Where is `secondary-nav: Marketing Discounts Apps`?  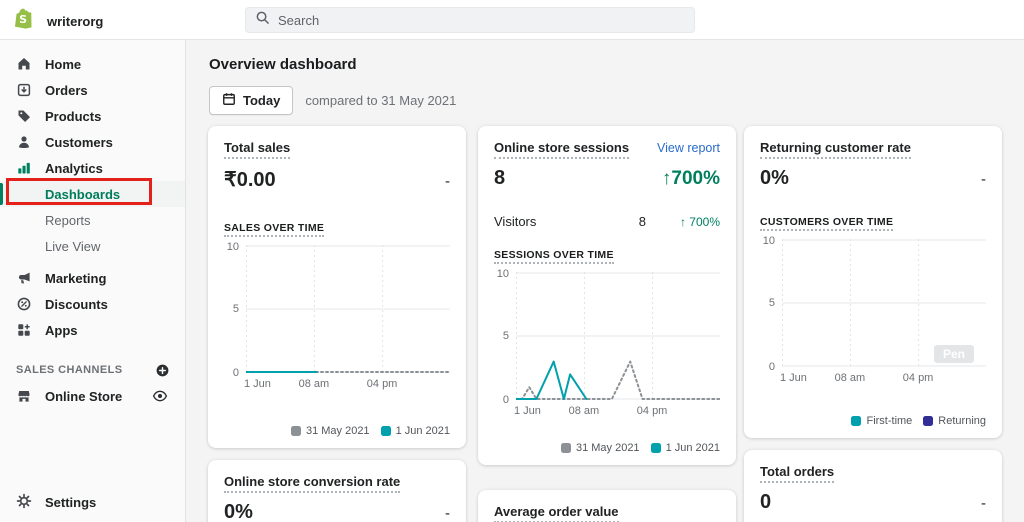 secondary-nav: Marketing Discounts Apps is located at coordinates (92, 304).